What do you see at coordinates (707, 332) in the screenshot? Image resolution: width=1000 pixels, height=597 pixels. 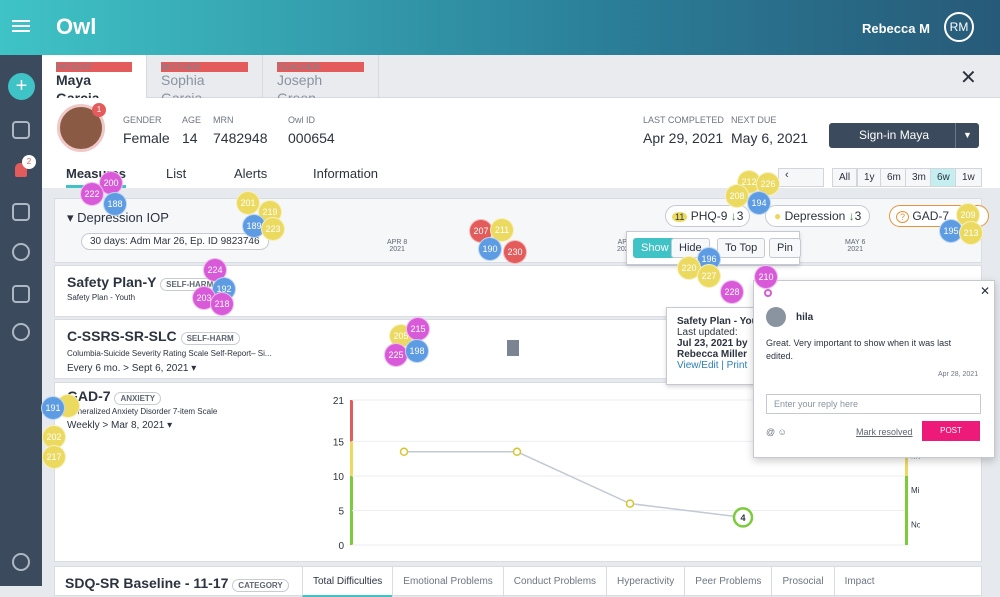 I see `tooltip-label: Last updated:` at bounding box center [707, 332].